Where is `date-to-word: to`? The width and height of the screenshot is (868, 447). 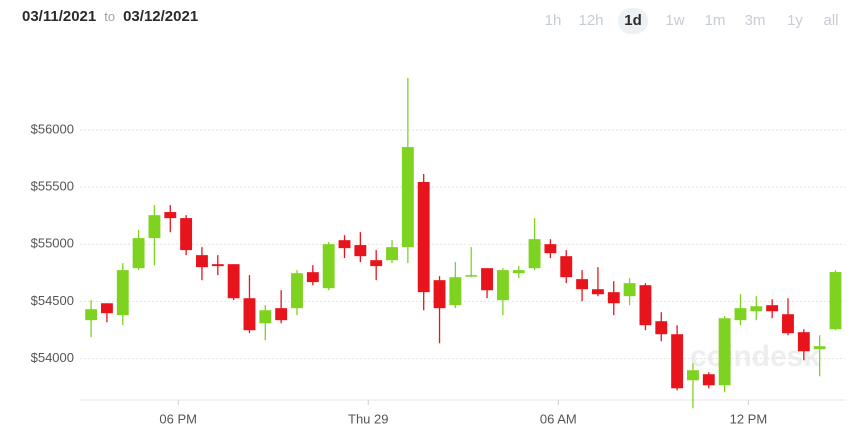
date-to-word: to is located at coordinates (110, 16).